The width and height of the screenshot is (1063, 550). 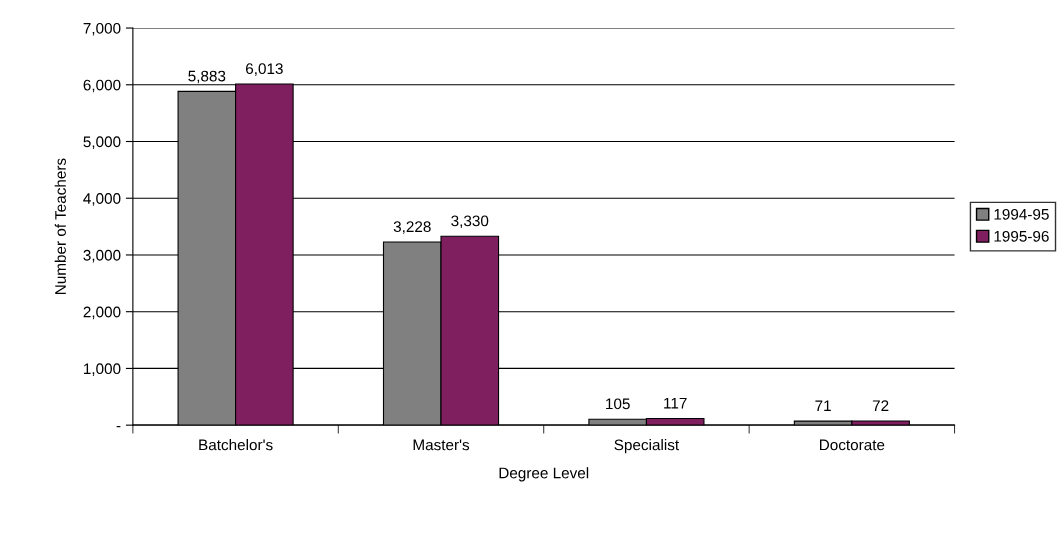 What do you see at coordinates (1021, 214) in the screenshot?
I see `legend-label: 1994-95` at bounding box center [1021, 214].